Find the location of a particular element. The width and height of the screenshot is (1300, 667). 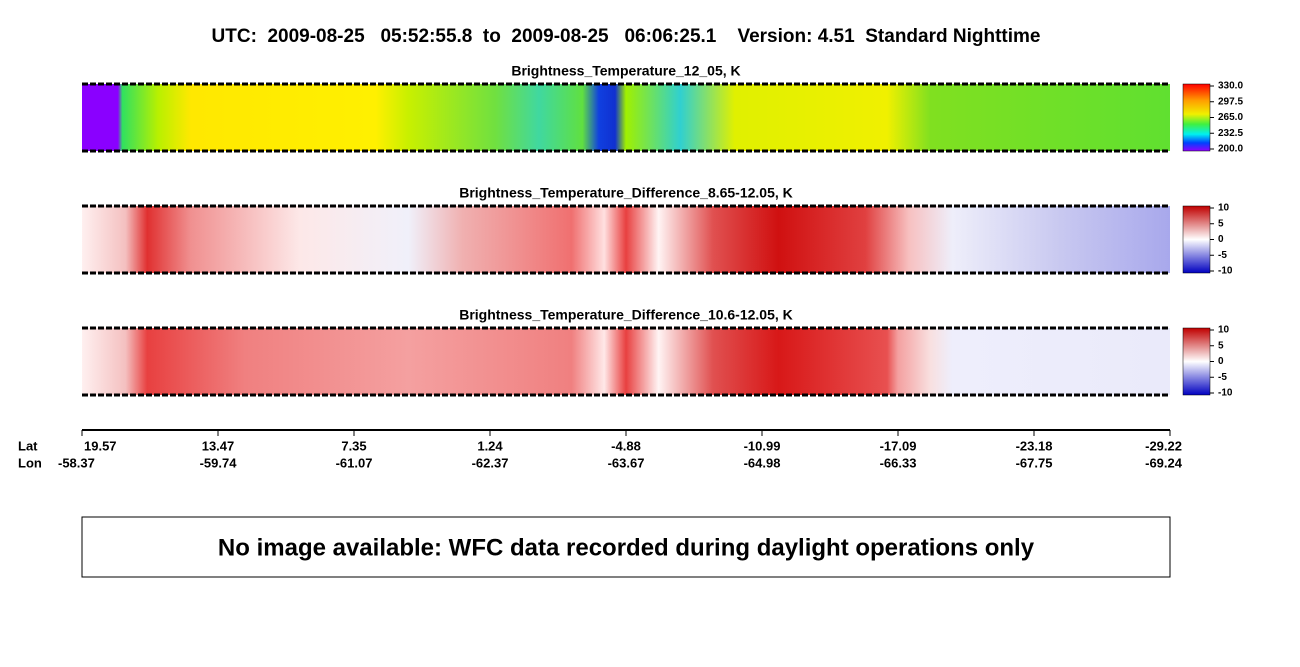

lon-tick-label: -67.75 is located at coordinates (1034, 462).